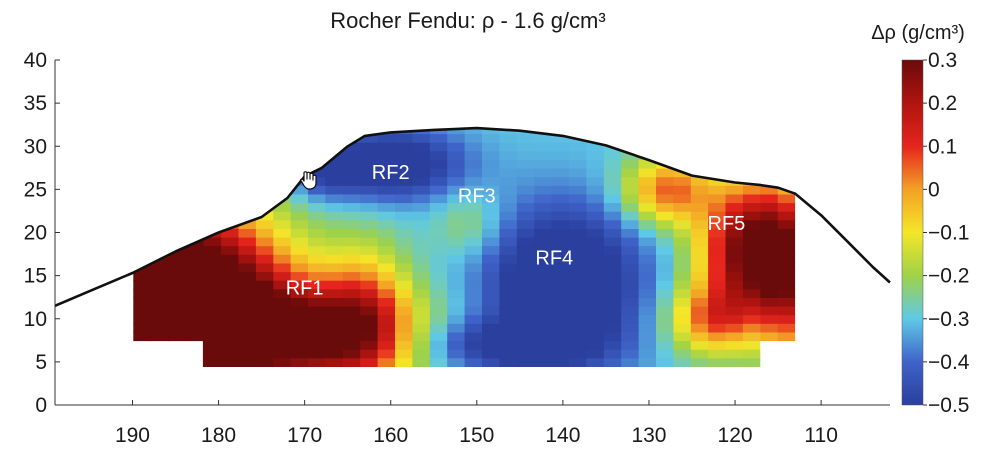 The width and height of the screenshot is (986, 462). What do you see at coordinates (727, 224) in the screenshot?
I see `zone-label-rf5: RF5` at bounding box center [727, 224].